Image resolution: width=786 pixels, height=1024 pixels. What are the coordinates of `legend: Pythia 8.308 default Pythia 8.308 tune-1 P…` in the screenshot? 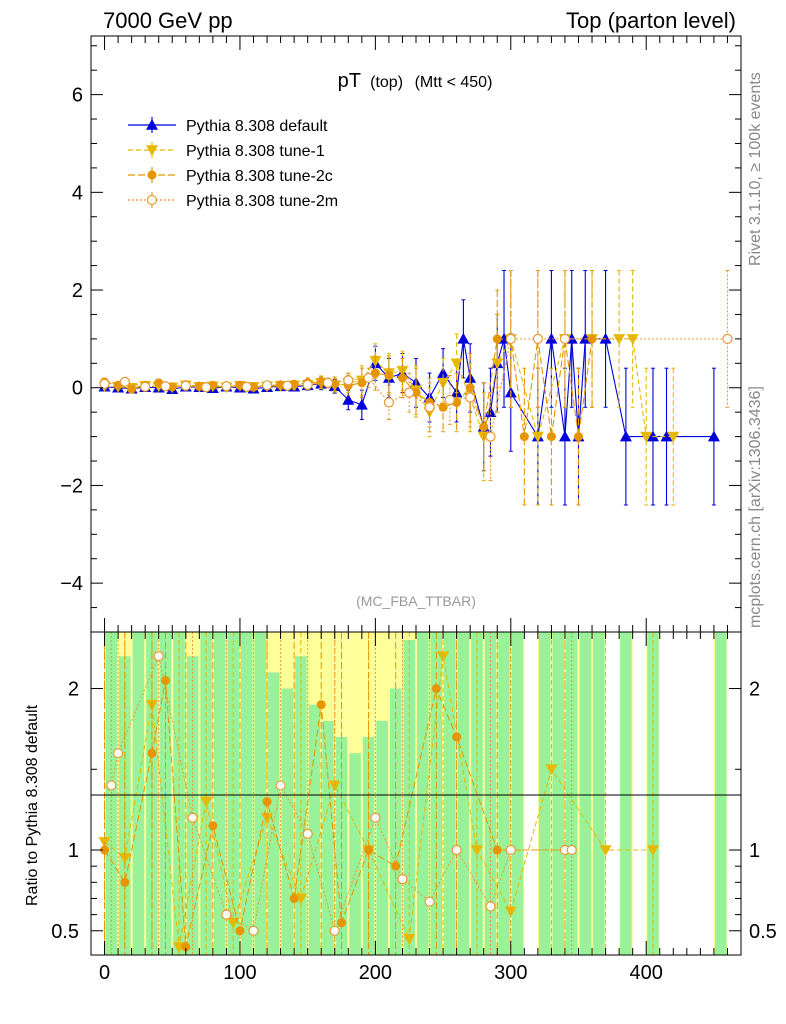 It's located at (233, 163).